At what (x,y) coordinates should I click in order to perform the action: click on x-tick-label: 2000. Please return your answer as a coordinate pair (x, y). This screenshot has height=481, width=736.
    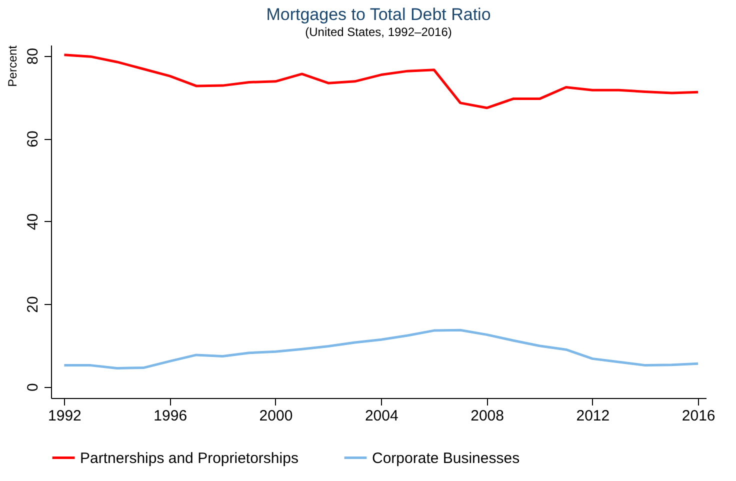
    Looking at the image, I should click on (276, 416).